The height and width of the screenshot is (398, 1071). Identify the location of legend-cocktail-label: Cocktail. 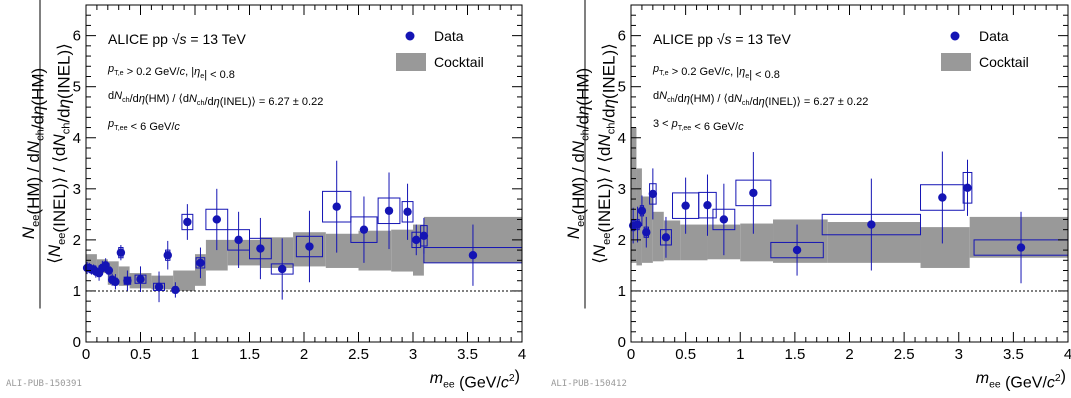
(1004, 62).